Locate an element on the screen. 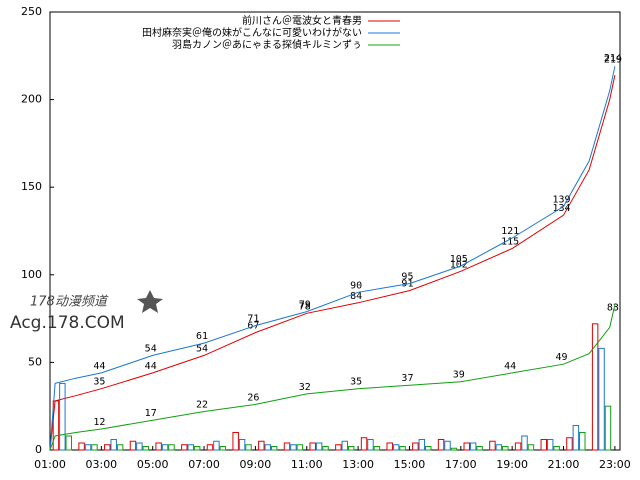  x-tick-label: 01:00 is located at coordinates (50, 464).